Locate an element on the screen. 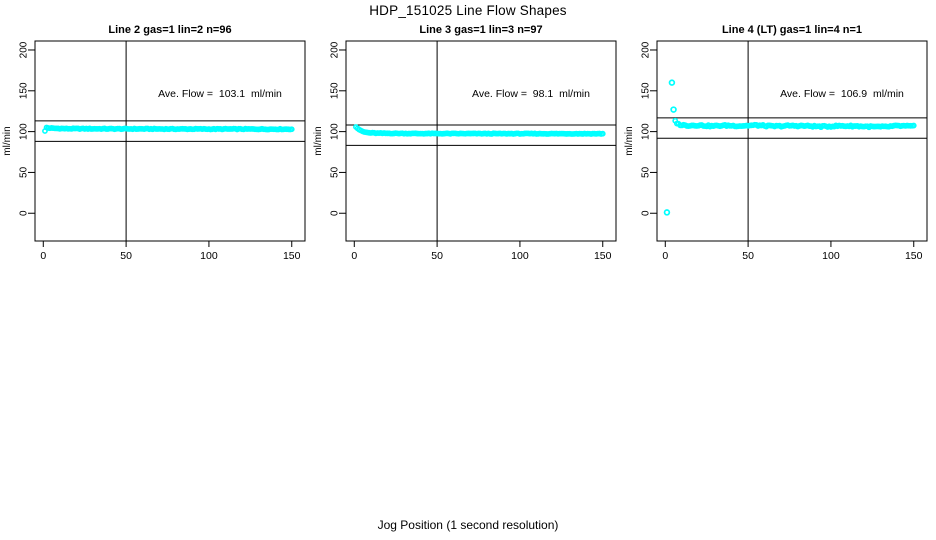 Image resolution: width=936 pixels, height=540 pixels. ave-flow-annotation: Ave. Flow = 103.1 ml/min is located at coordinates (220, 94).